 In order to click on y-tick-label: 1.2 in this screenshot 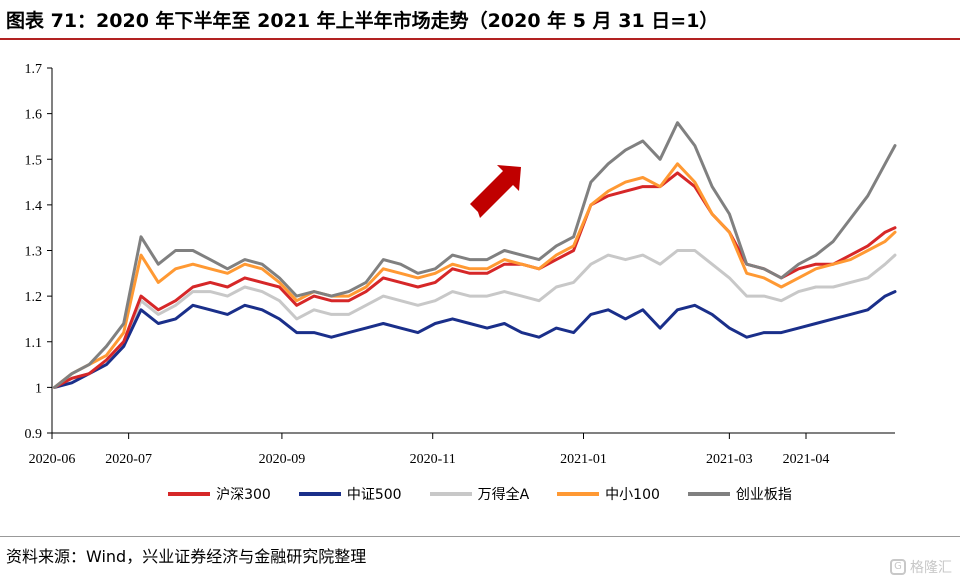, I will do `click(34, 297)`.